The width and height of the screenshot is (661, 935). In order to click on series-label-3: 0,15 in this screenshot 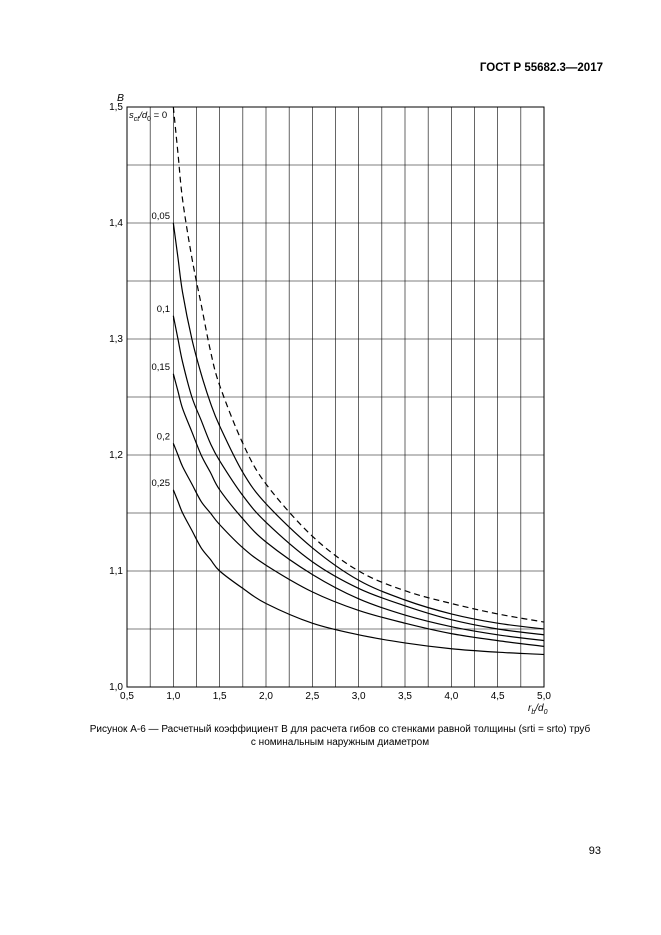, I will do `click(161, 367)`.